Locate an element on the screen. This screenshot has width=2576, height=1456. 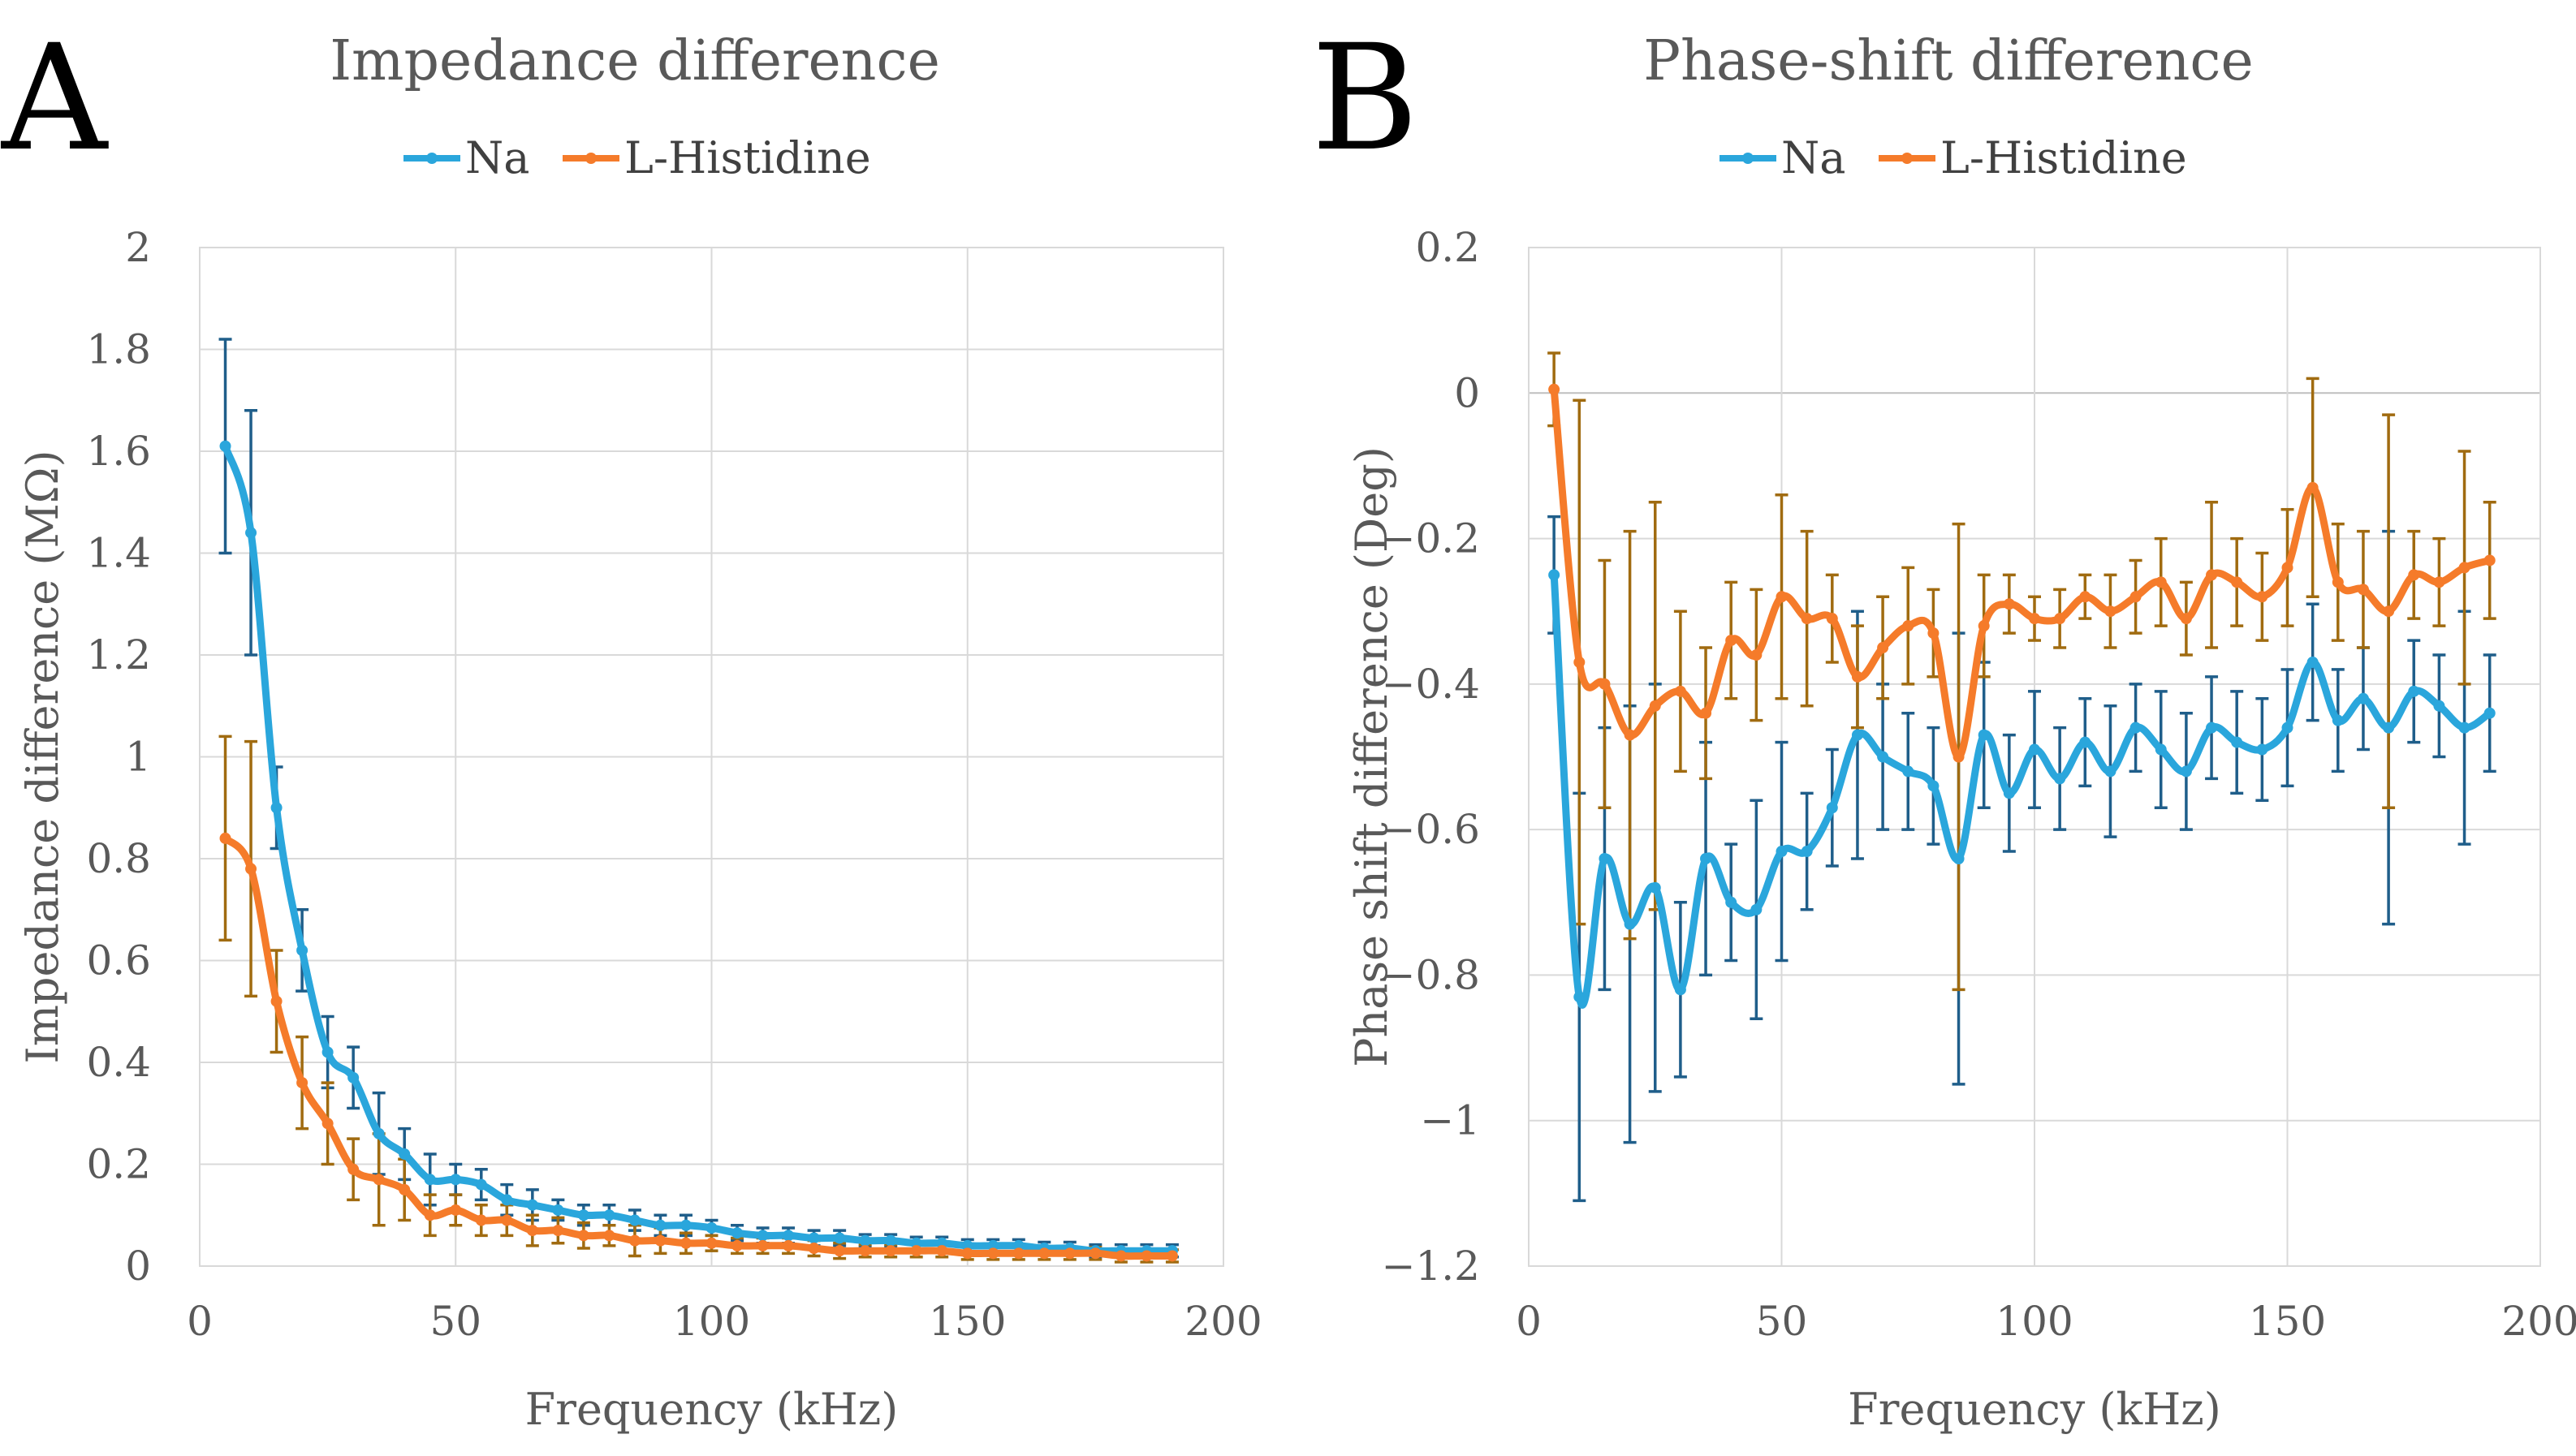
legend: Na L-Histidine is located at coordinates (637, 157).